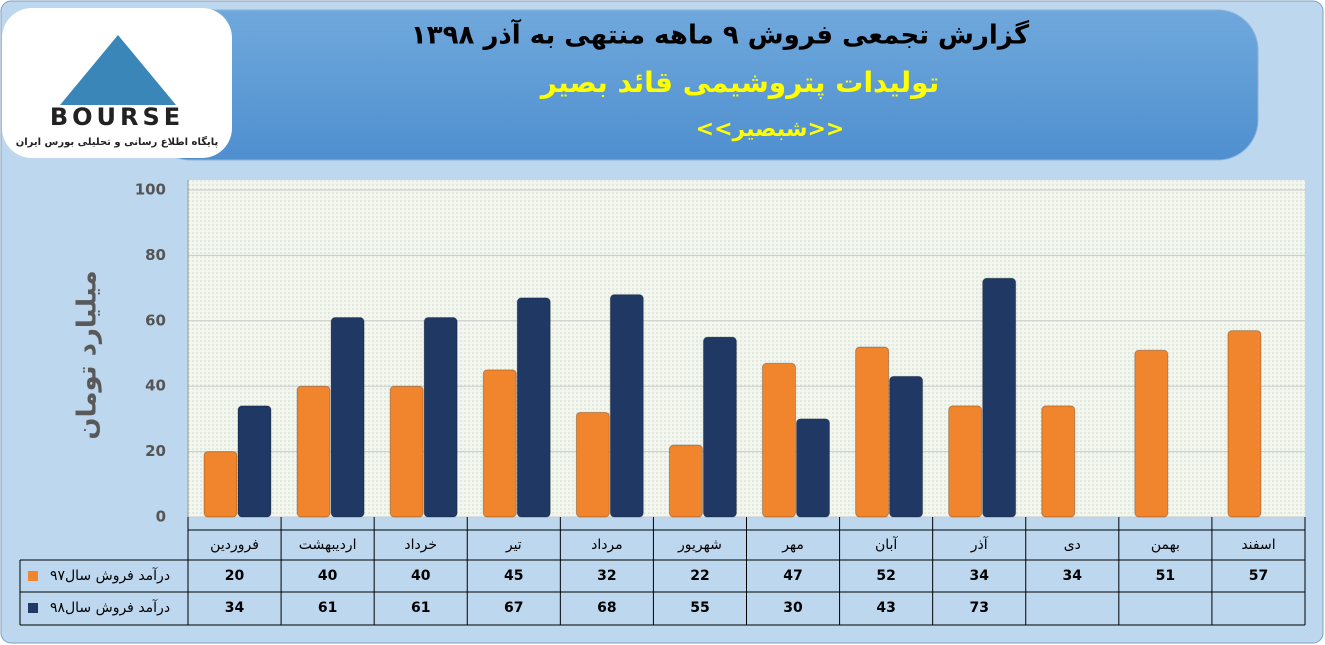 Image resolution: width=1325 pixels, height=645 pixels. I want to click on legend-label: درآمد فروش سال۹۸, so click(110, 607).